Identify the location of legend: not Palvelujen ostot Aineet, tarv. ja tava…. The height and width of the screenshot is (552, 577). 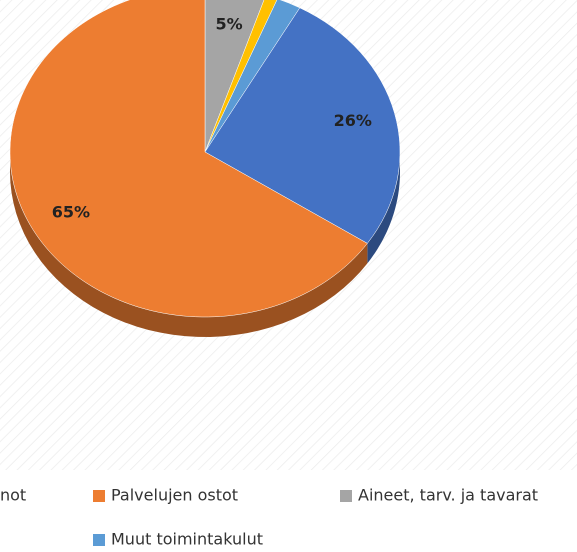
(269, 517).